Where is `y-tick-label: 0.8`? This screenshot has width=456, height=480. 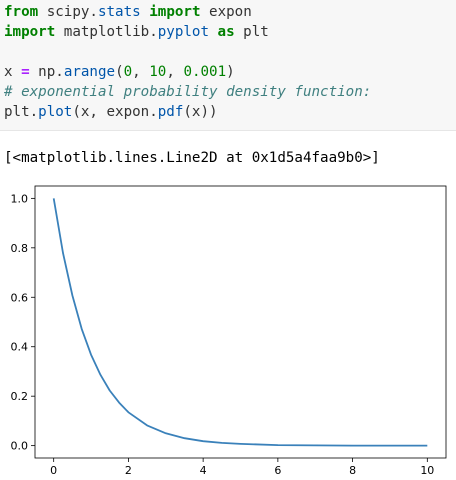 y-tick-label: 0.8 is located at coordinates (20, 248).